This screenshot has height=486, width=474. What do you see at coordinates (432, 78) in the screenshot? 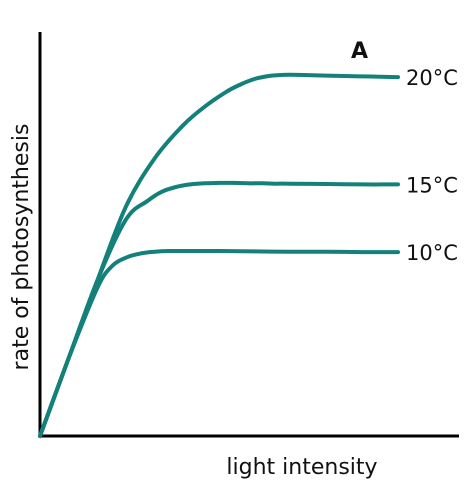
I see `series-label-0: 20°C` at bounding box center [432, 78].